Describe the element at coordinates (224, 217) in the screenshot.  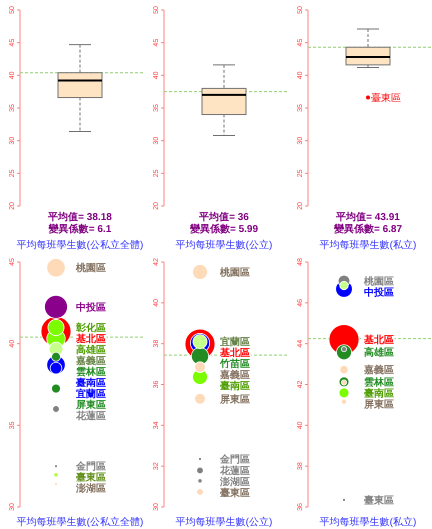
I see `text: 平均值= 36` at that location.